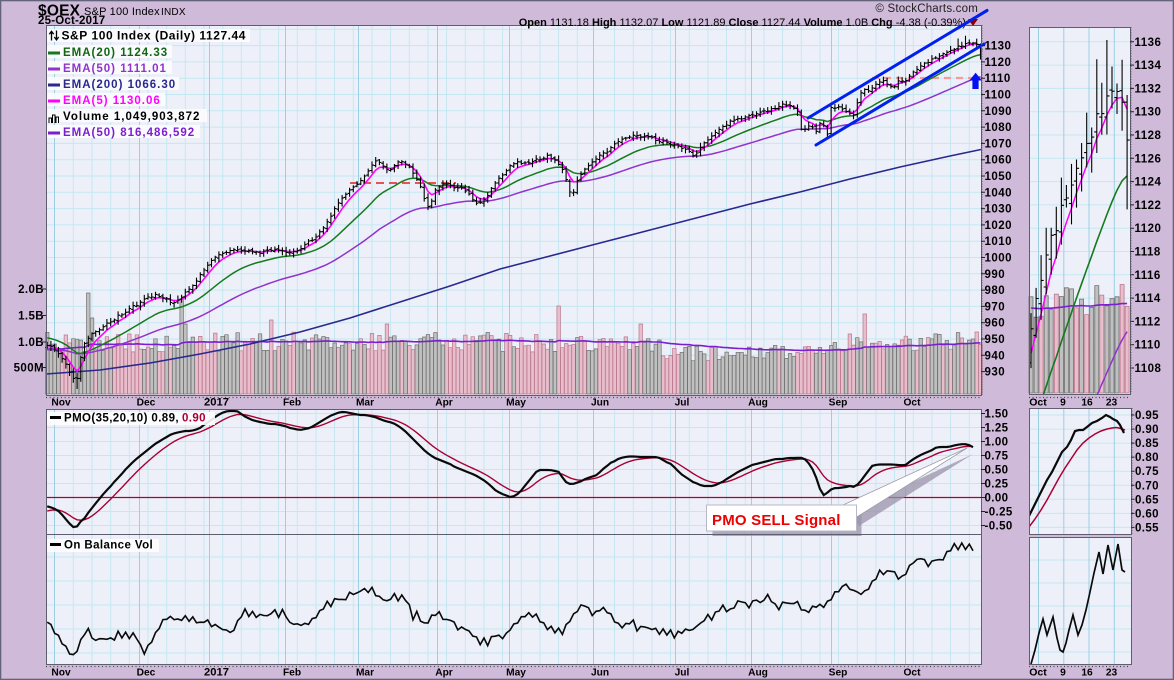 This screenshot has height=680, width=1174. What do you see at coordinates (29, 369) in the screenshot?
I see `svg-text: 500M` at bounding box center [29, 369].